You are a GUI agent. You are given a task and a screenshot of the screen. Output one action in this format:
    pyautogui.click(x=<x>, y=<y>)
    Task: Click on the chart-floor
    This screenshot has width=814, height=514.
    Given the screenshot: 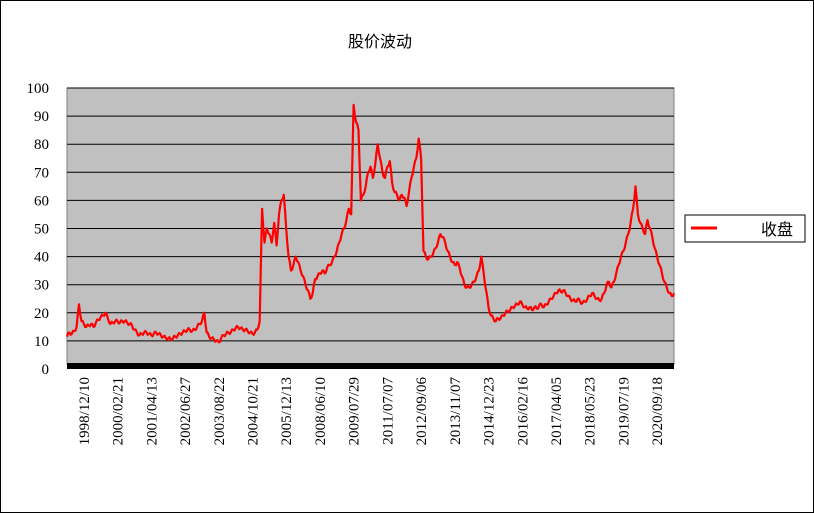 What is the action you would take?
    pyautogui.click(x=370, y=366)
    